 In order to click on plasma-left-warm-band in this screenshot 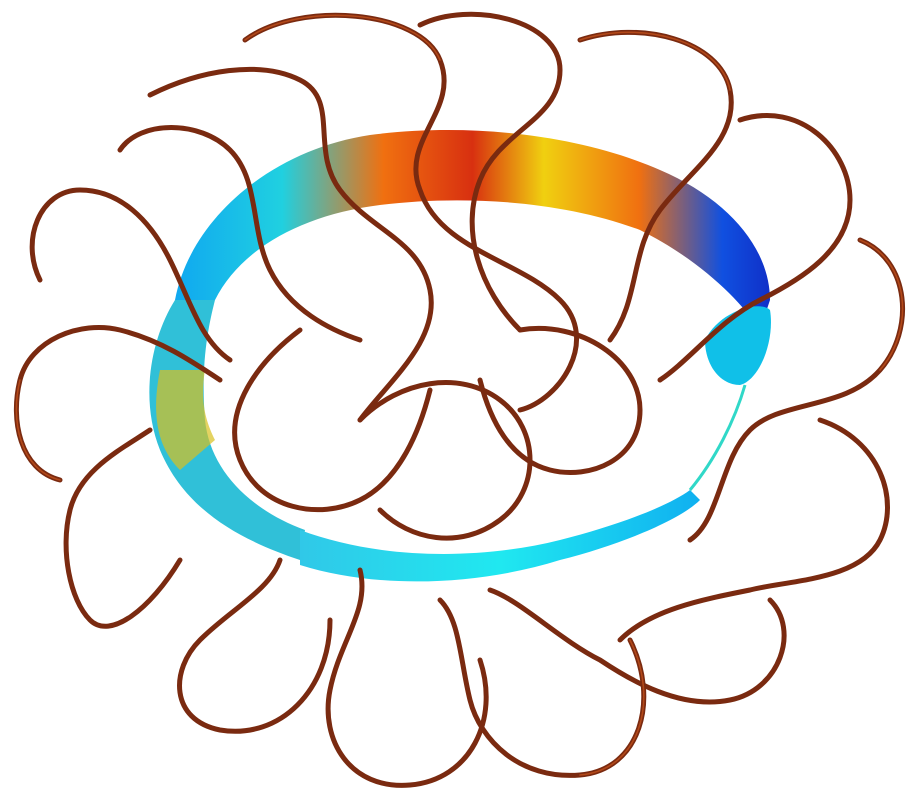, I will do `click(185, 420)`.